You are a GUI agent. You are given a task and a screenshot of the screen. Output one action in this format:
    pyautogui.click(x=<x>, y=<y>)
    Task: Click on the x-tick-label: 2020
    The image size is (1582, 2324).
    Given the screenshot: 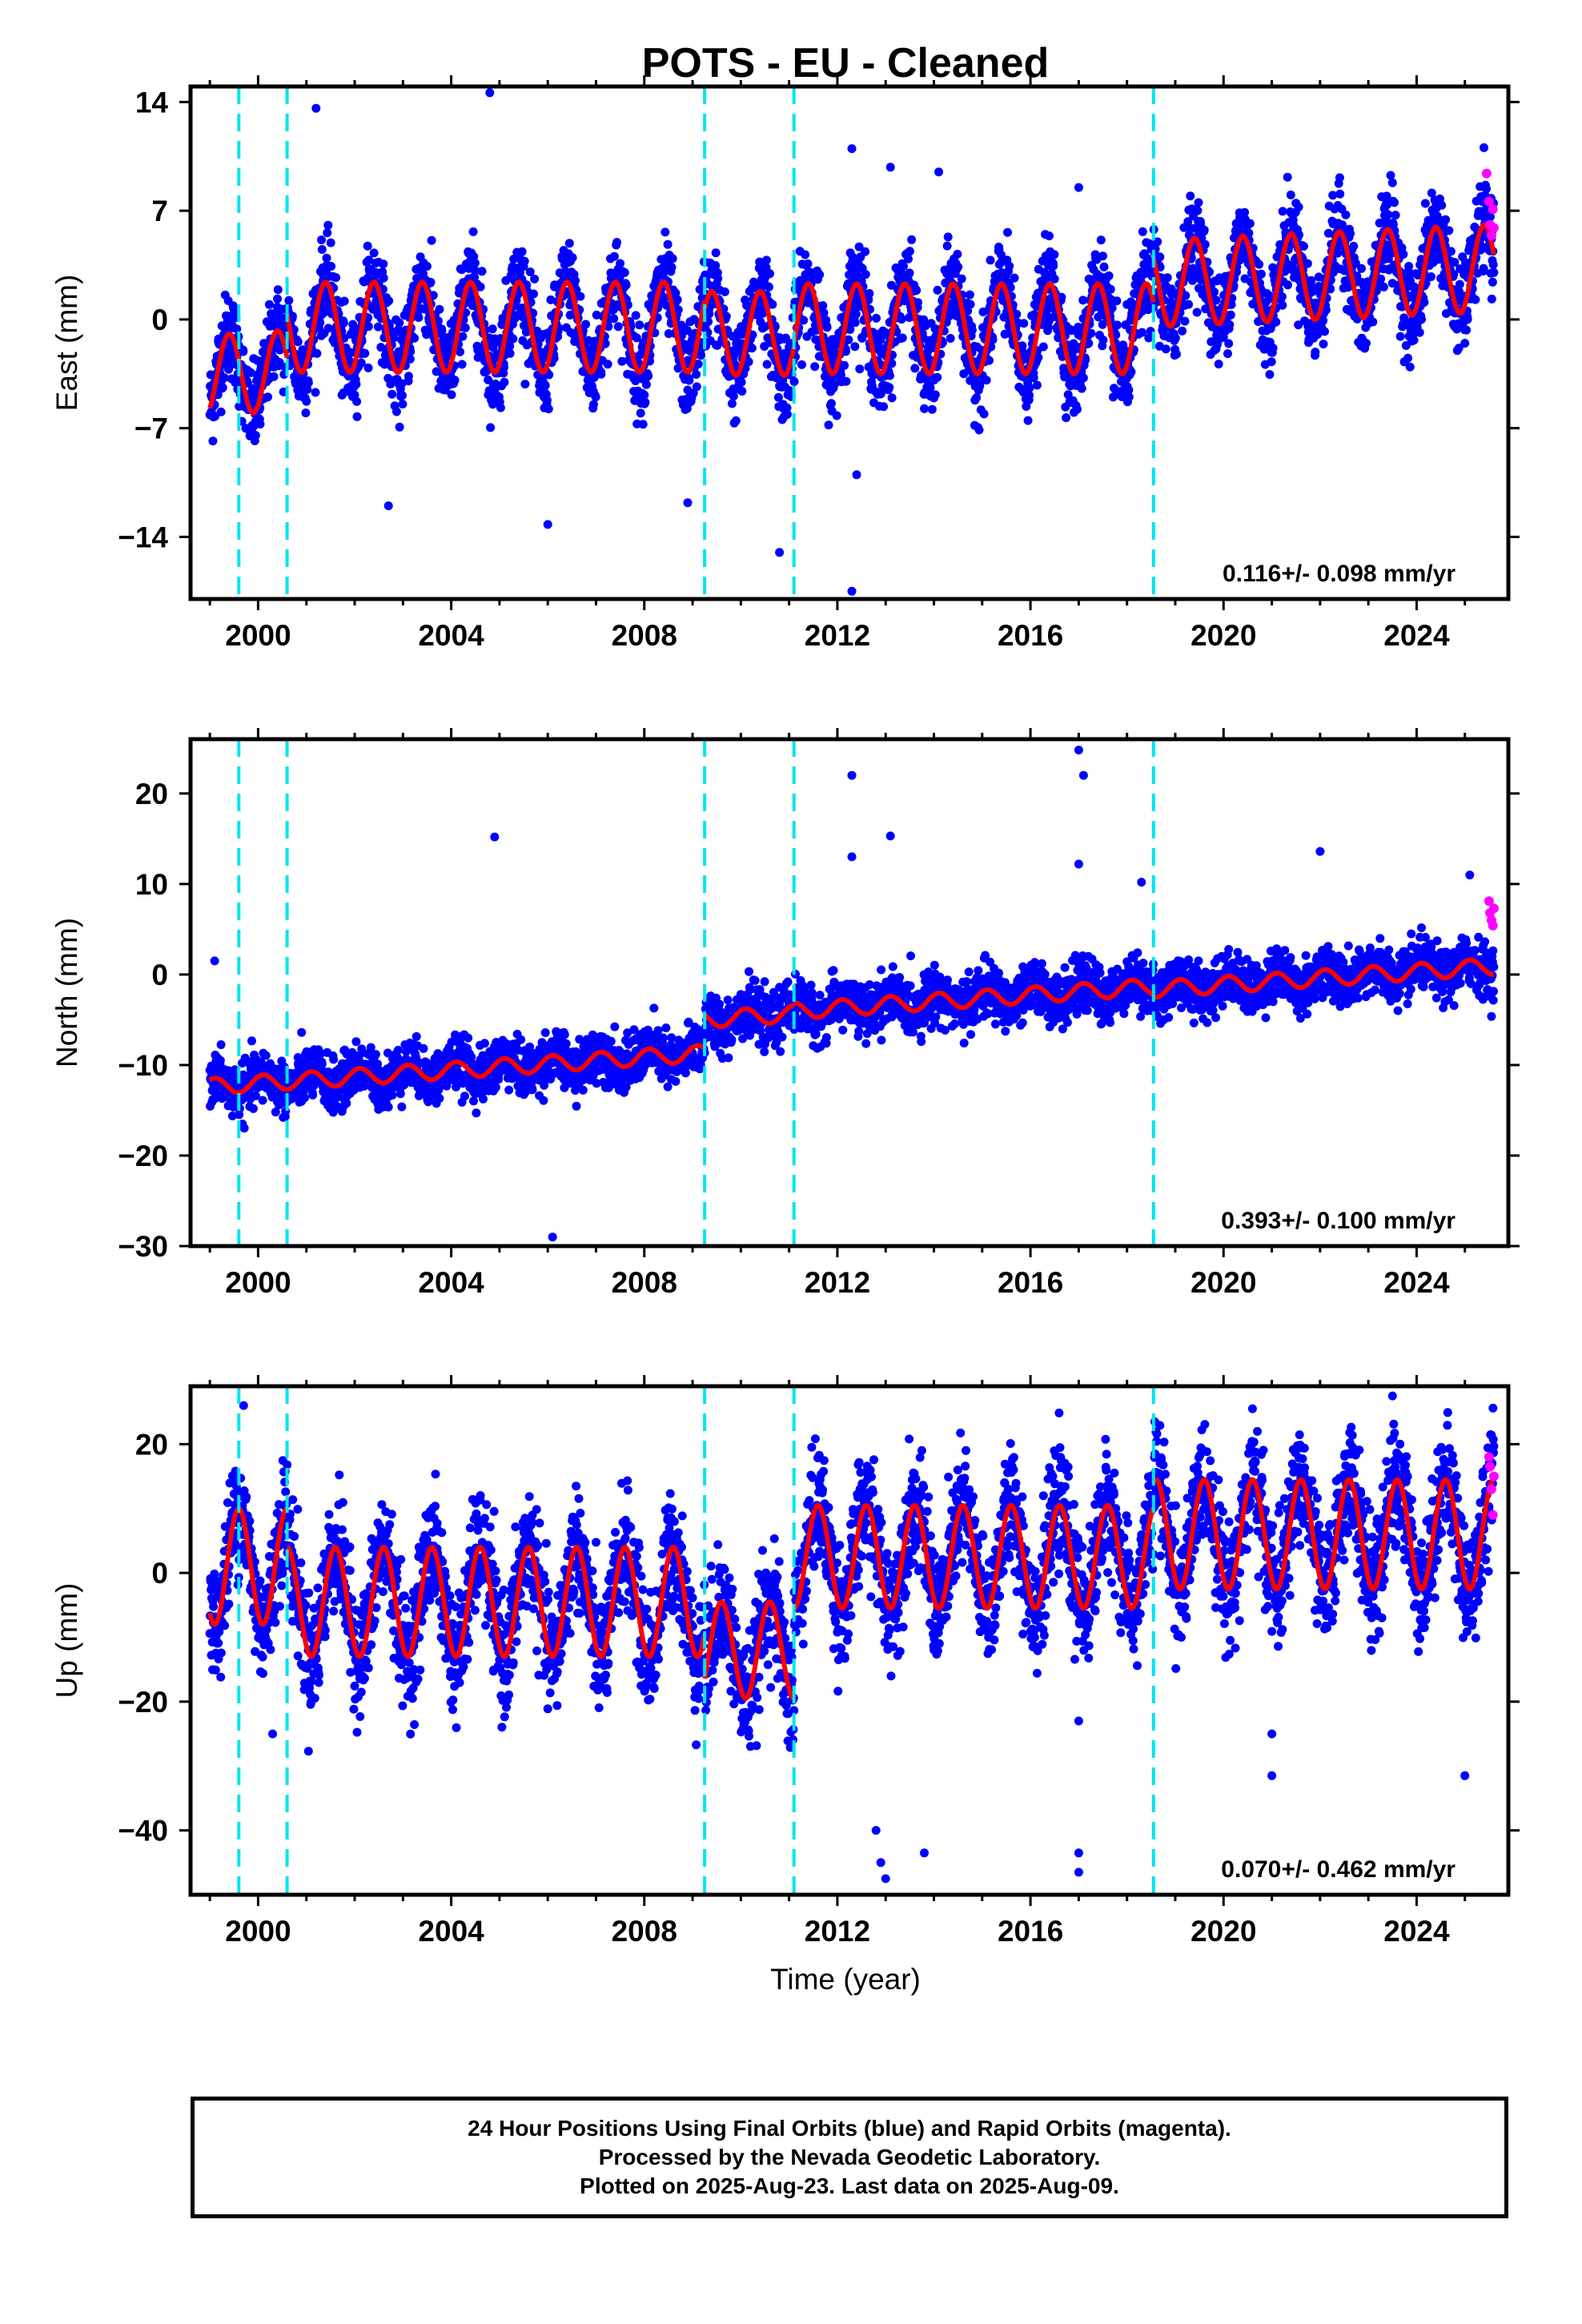 What is the action you would take?
    pyautogui.click(x=1223, y=635)
    